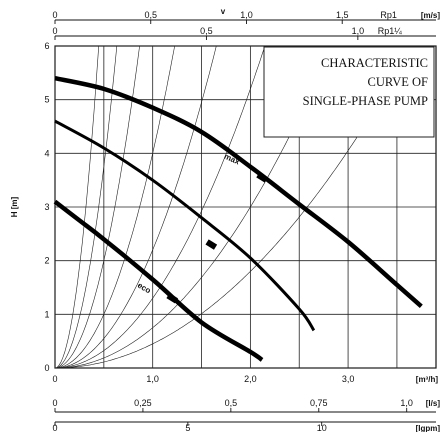  Describe the element at coordinates (348, 379) in the screenshot. I see `x-tick-label-3: 3,0` at that location.